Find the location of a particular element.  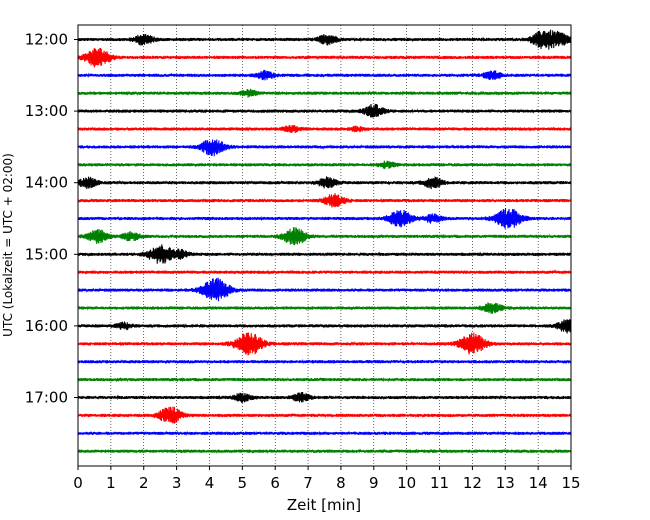

x-tick-label: 9 is located at coordinates (374, 483).